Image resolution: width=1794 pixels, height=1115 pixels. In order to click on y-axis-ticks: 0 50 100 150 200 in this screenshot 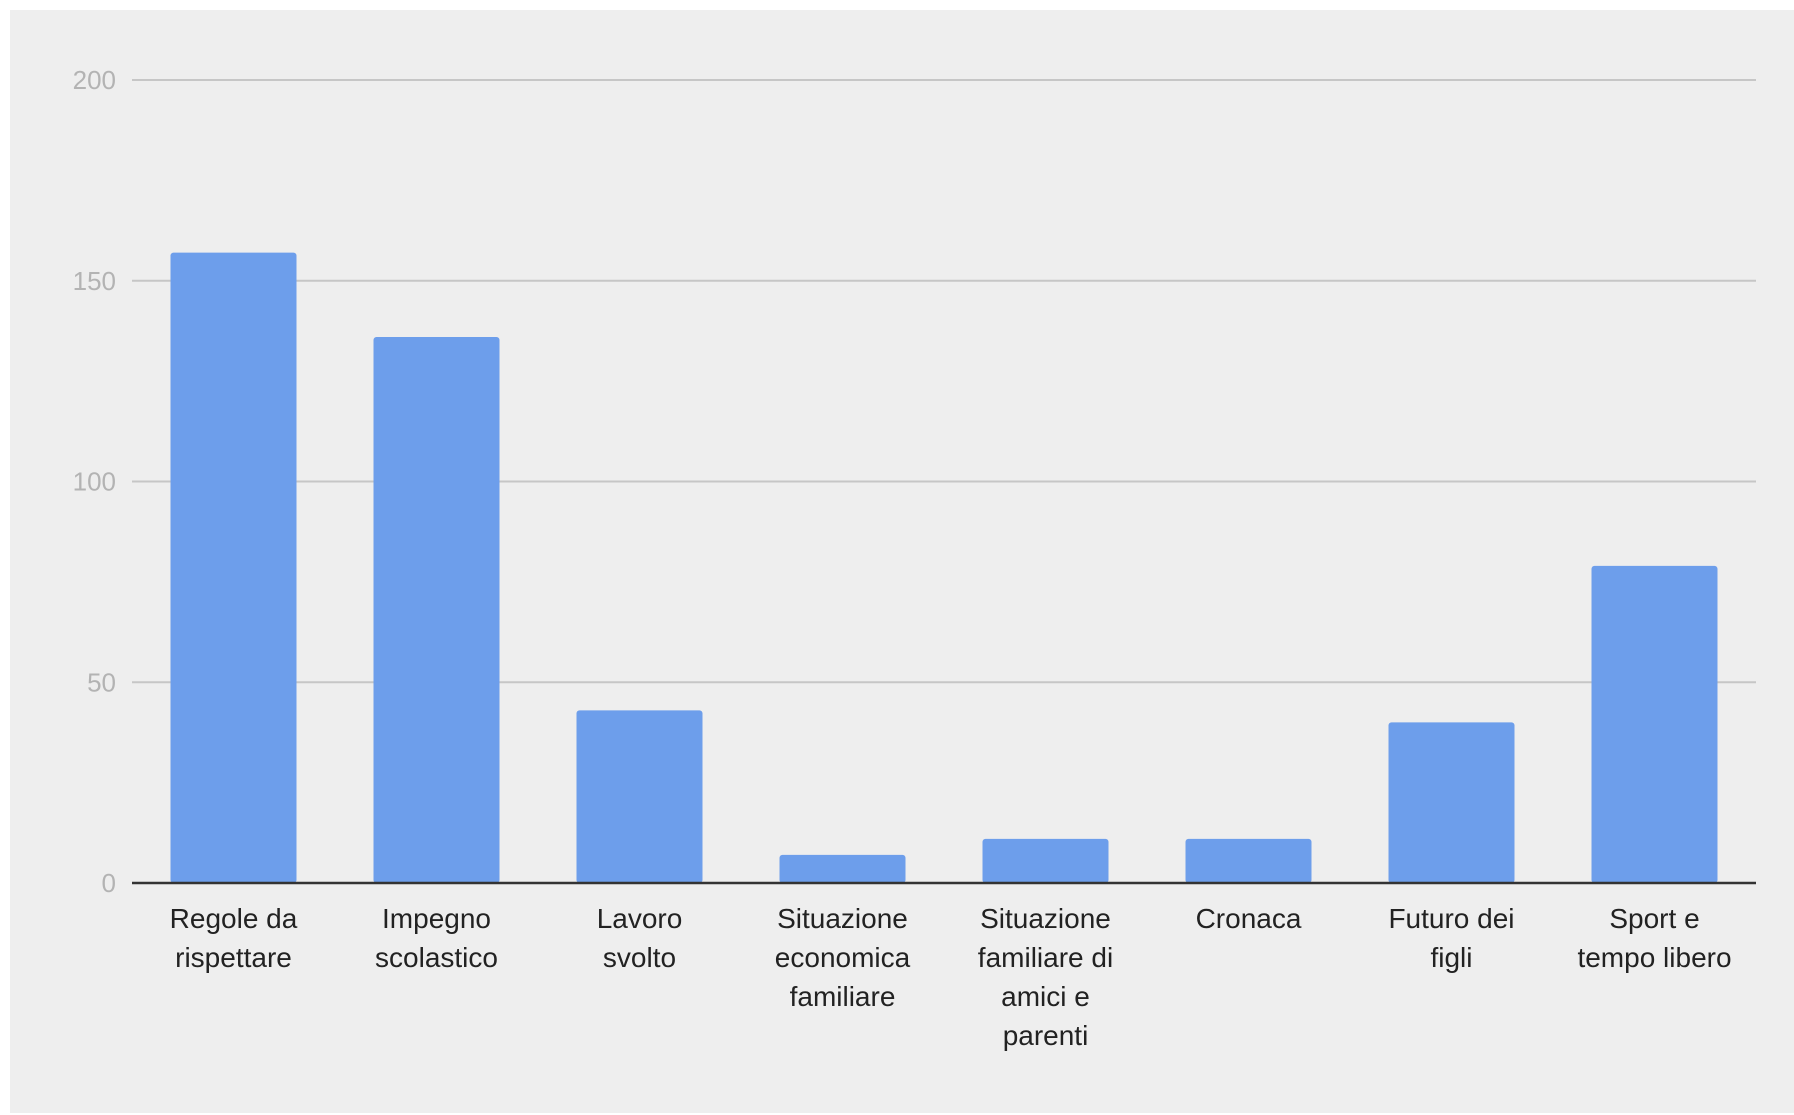, I will do `click(94, 481)`.